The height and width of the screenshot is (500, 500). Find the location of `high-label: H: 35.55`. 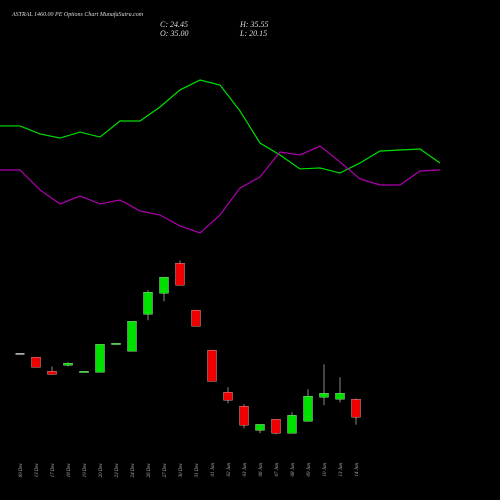

high-label: H: 35.55 is located at coordinates (253, 24).